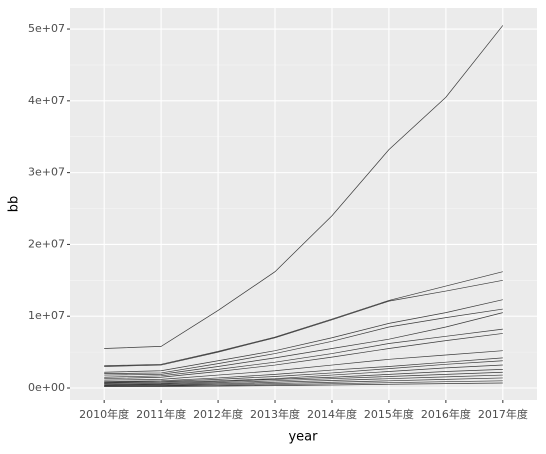 The height and width of the screenshot is (454, 546). I want to click on x-tick-label: 2013年度, so click(275, 414).